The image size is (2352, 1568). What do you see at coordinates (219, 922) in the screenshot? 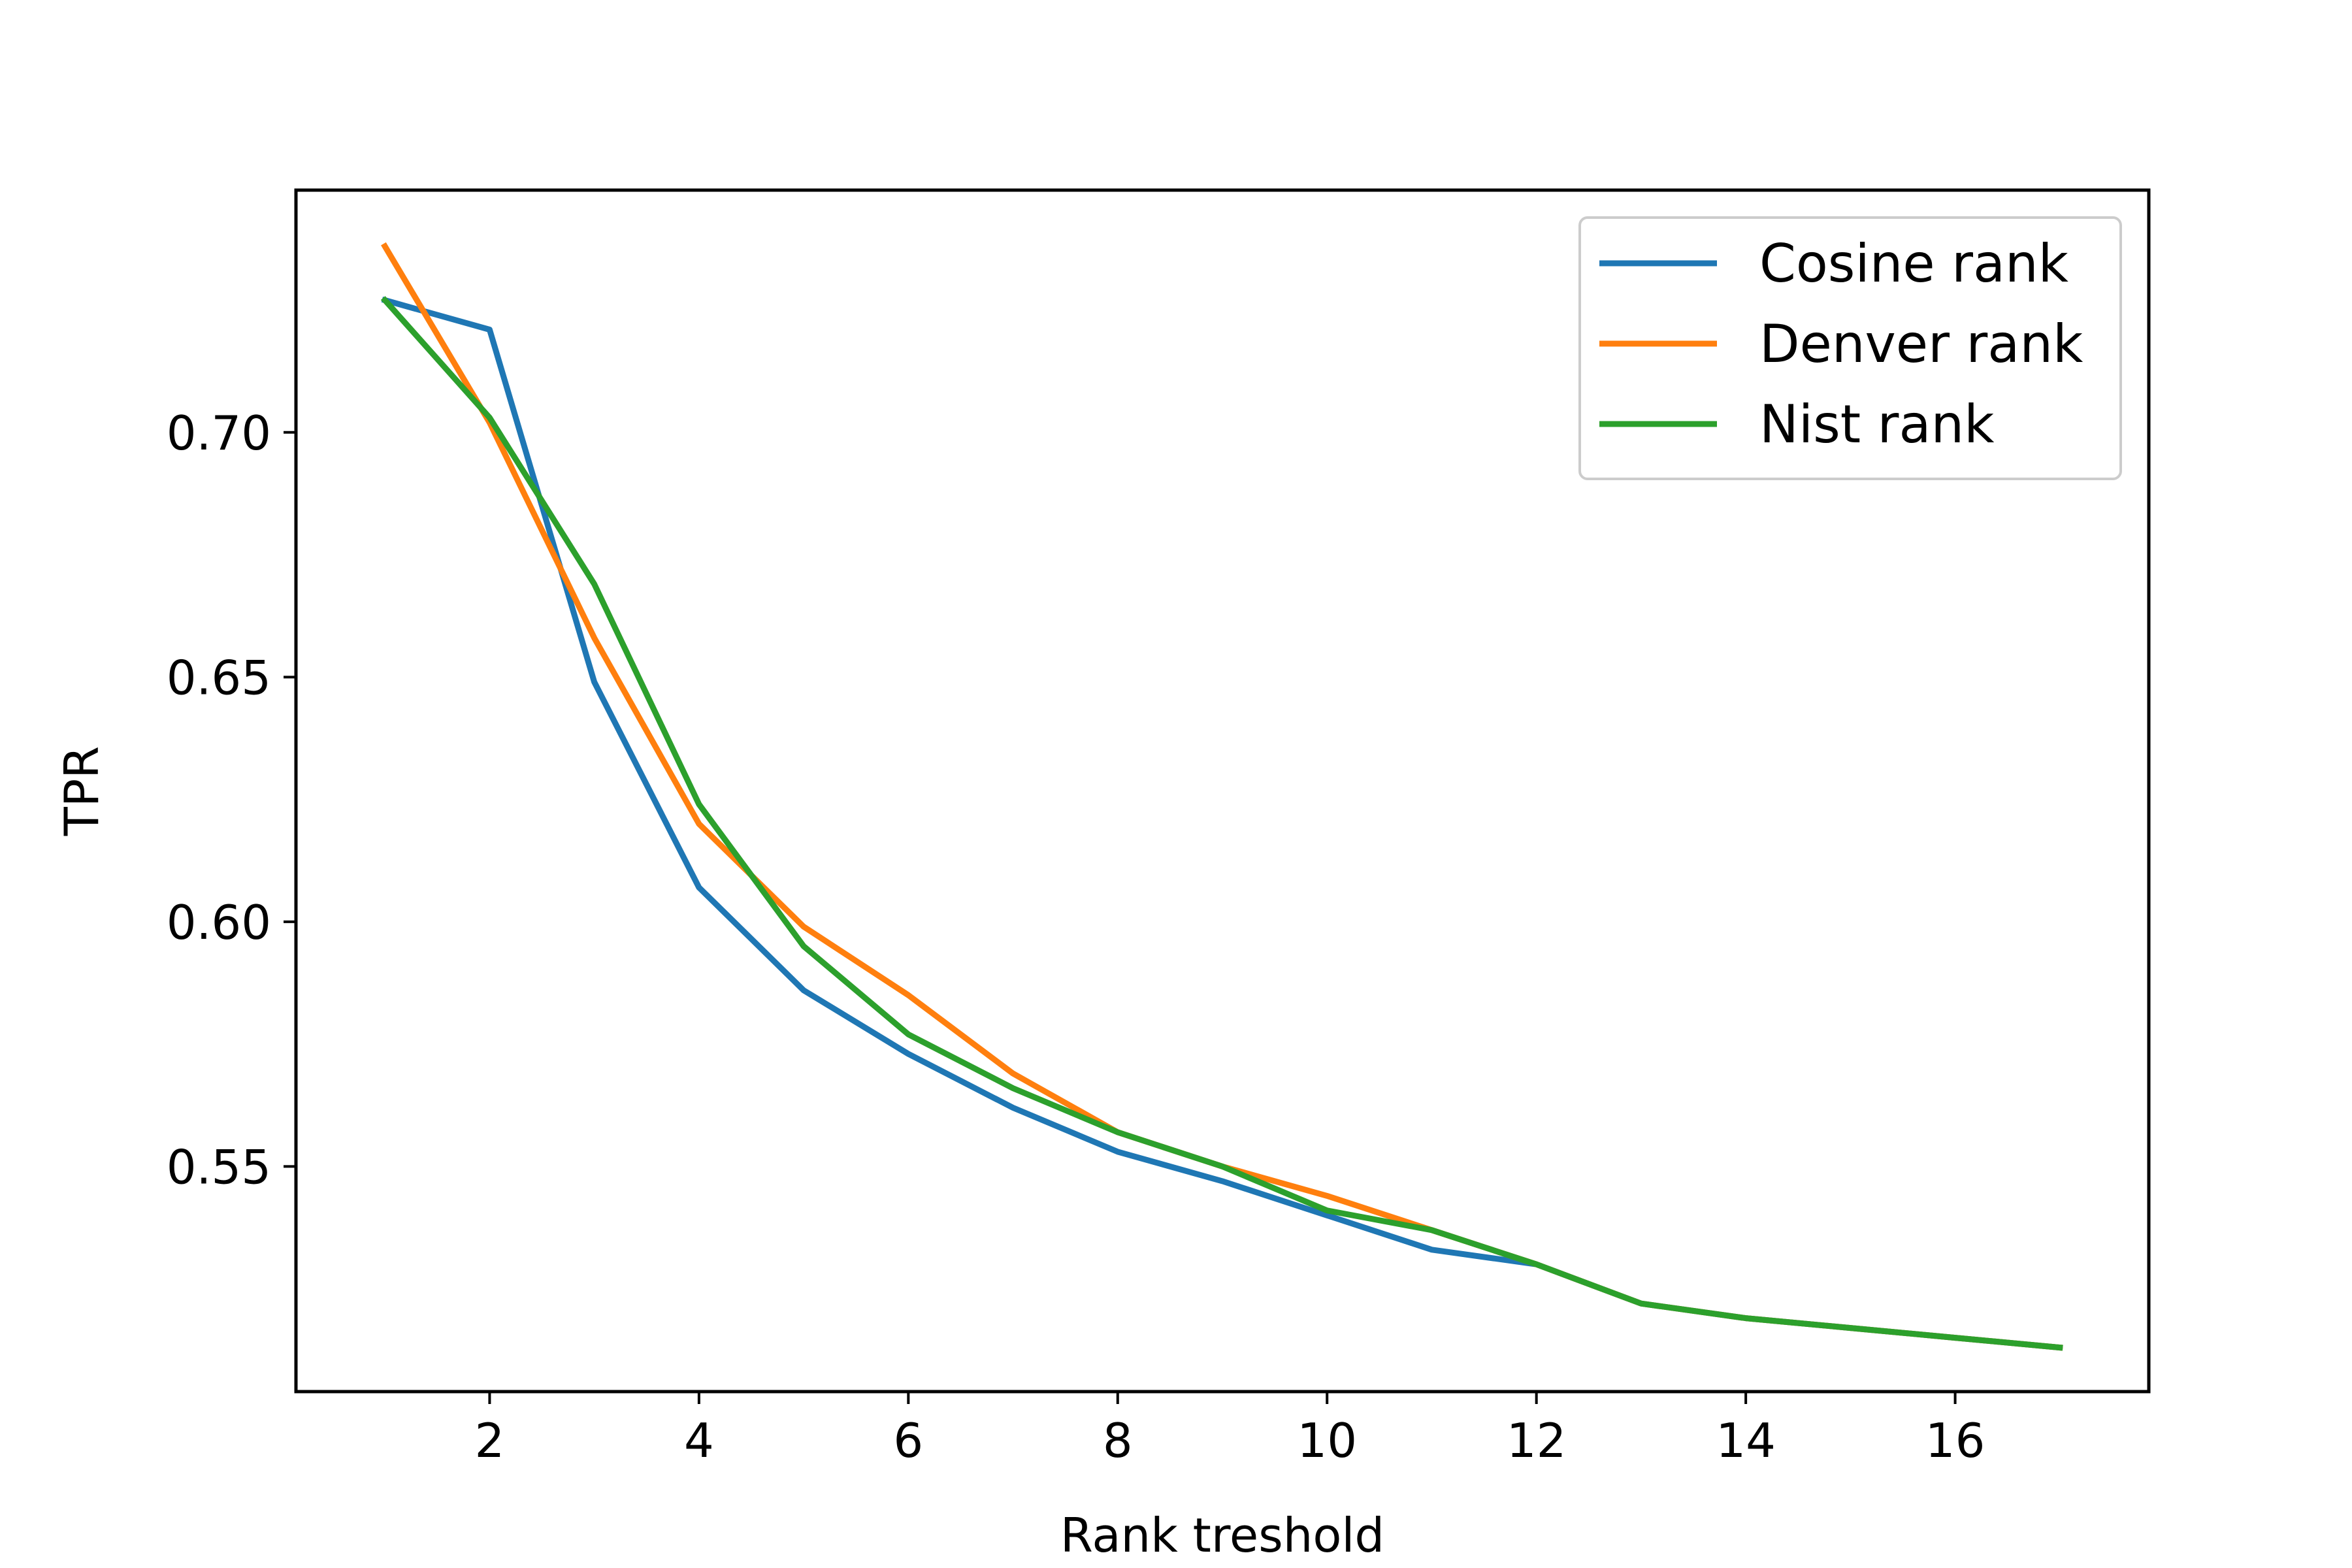
I see `y-tick-label: 0.60` at bounding box center [219, 922].